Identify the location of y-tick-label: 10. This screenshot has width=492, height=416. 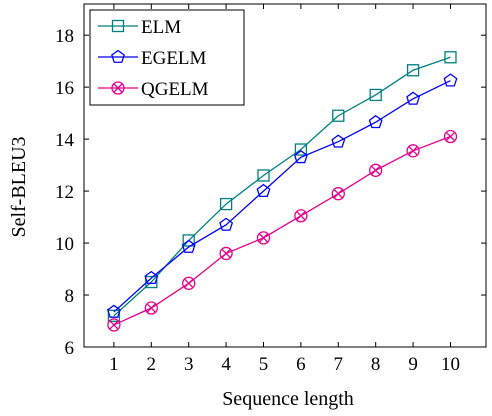
(64, 244).